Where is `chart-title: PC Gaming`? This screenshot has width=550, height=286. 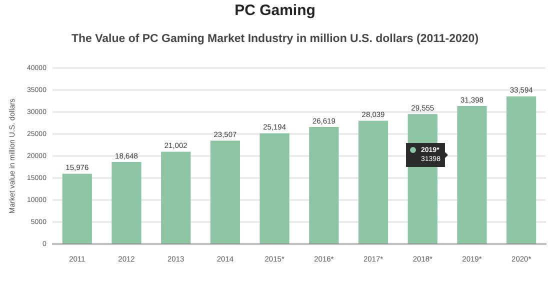 chart-title: PC Gaming is located at coordinates (275, 10).